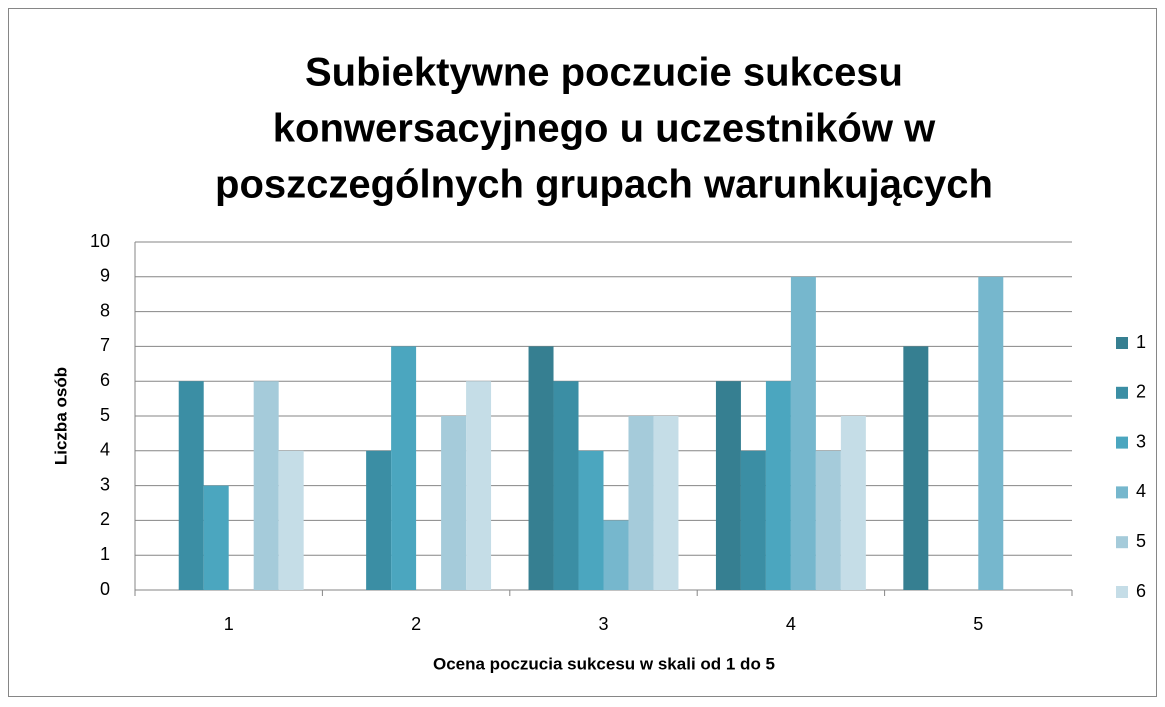 This screenshot has height=707, width=1165. Describe the element at coordinates (105, 415) in the screenshot. I see `y-tick-label: 5` at that location.